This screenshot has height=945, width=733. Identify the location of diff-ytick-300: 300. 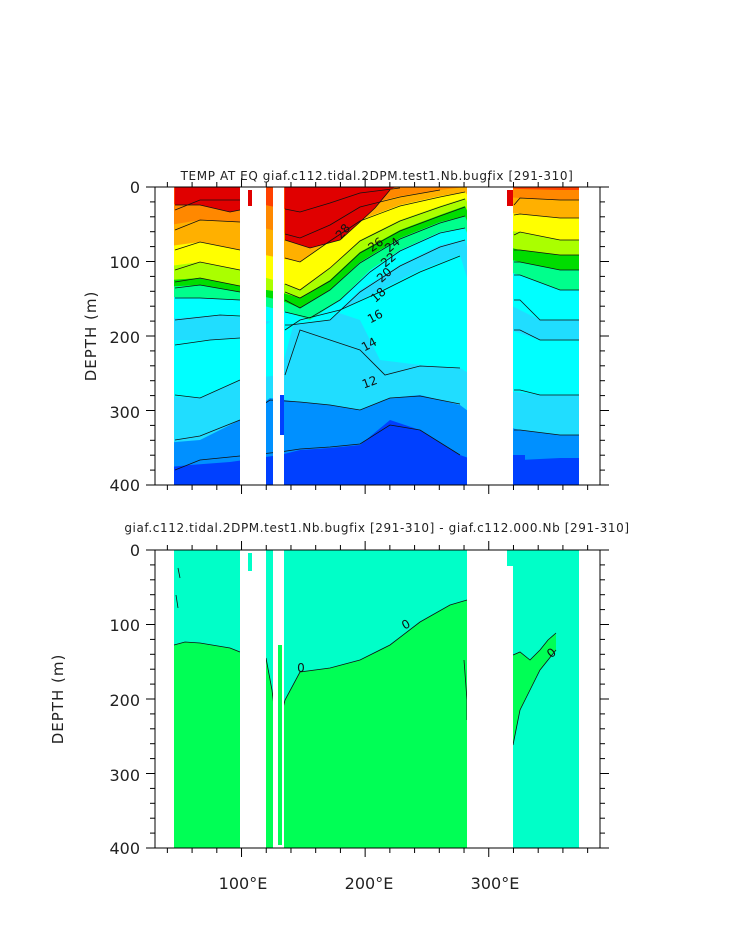
(124, 775).